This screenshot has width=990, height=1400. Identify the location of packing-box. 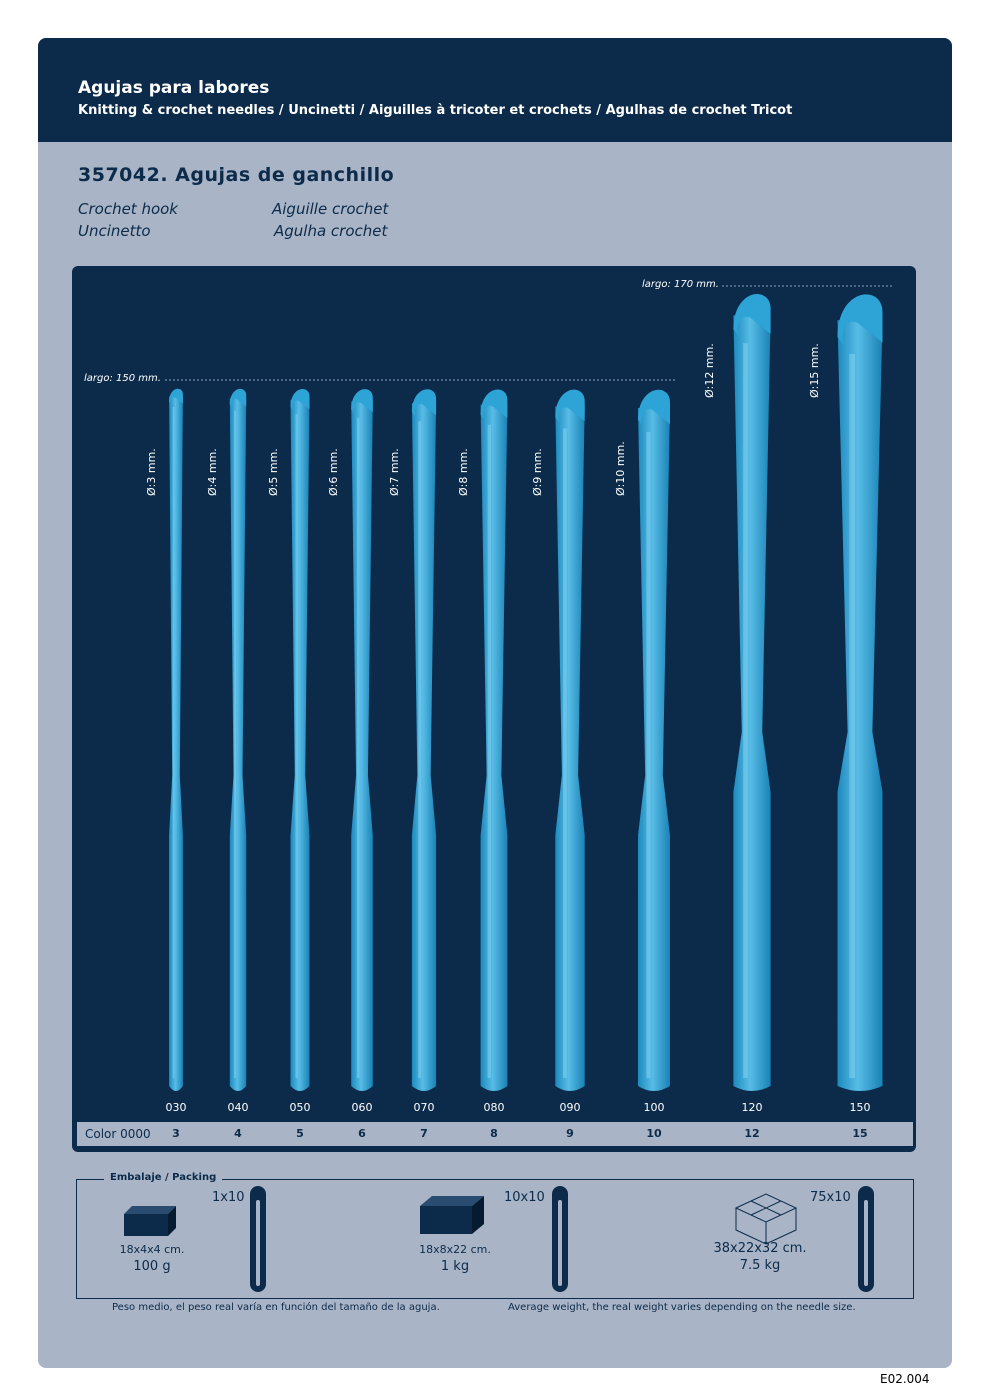
(495, 1239).